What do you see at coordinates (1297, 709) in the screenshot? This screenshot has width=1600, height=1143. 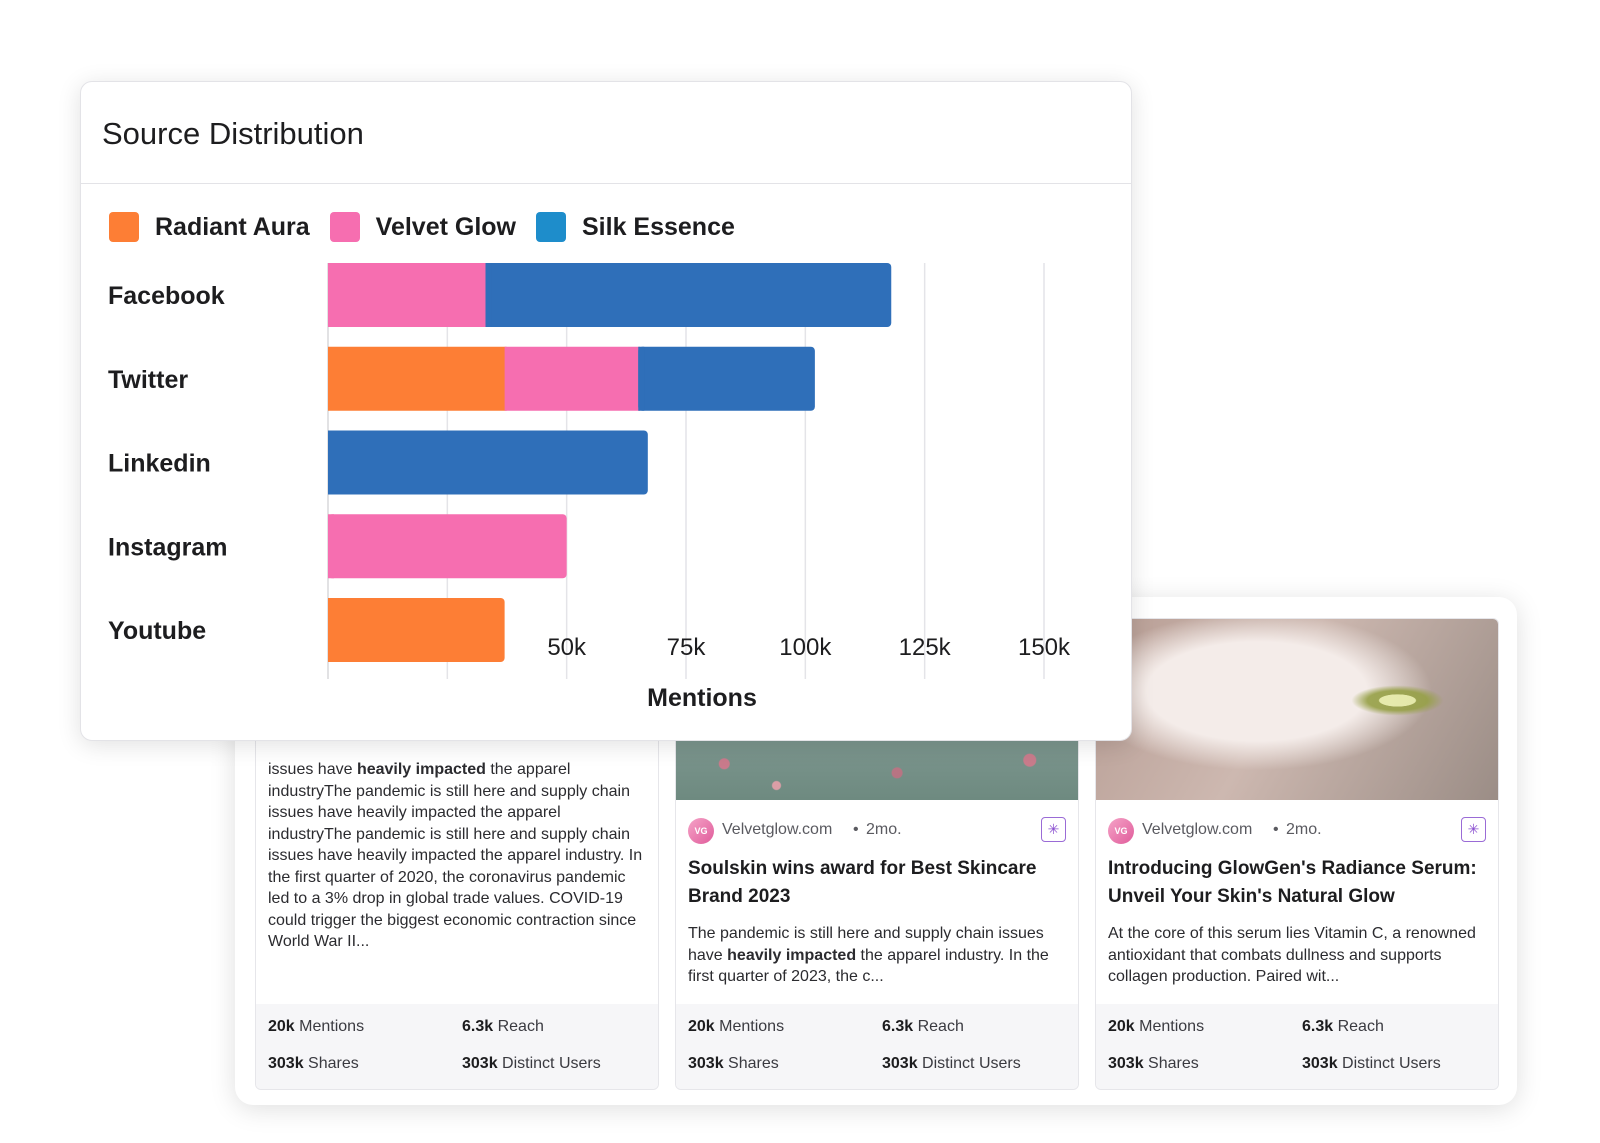 I see `post-image` at bounding box center [1297, 709].